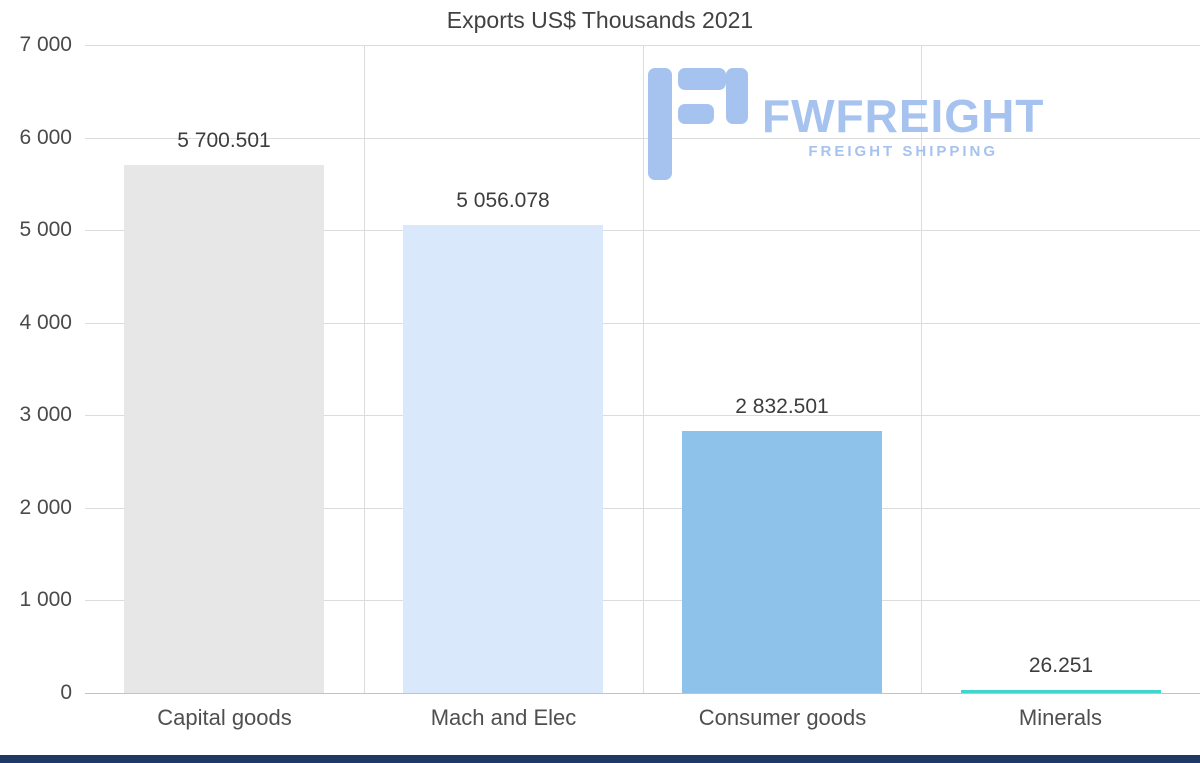 This screenshot has height=763, width=1200. What do you see at coordinates (1061, 665) in the screenshot?
I see `bar-value-label: 26.251` at bounding box center [1061, 665].